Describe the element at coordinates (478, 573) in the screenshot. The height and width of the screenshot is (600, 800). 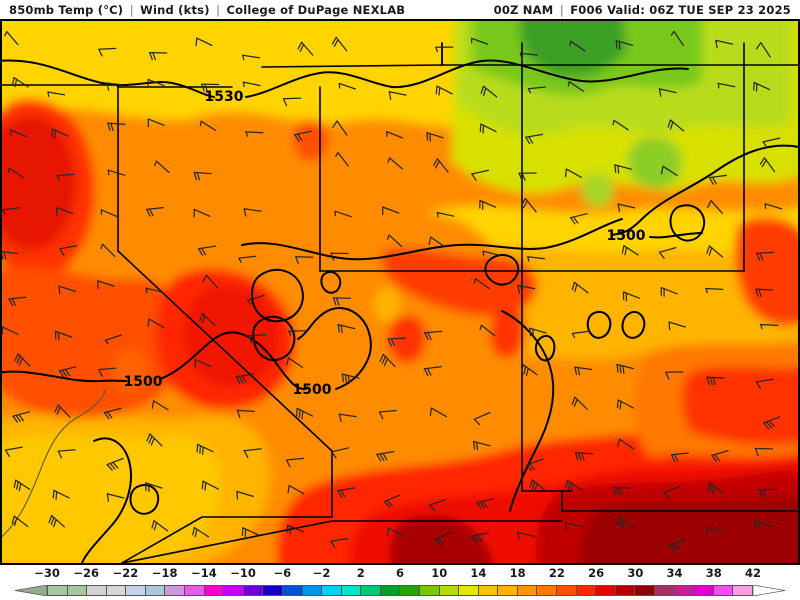
I see `colorbar-tick-label: 14` at that location.